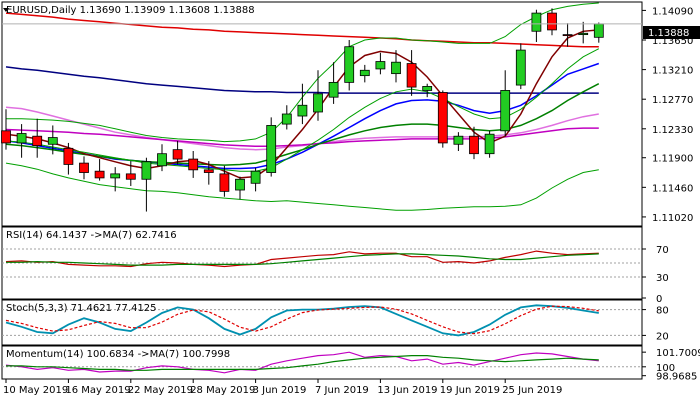 The image size is (700, 400). What do you see at coordinates (672, 71) in the screenshot?
I see `y-tick-label: 1.13210` at bounding box center [672, 71].